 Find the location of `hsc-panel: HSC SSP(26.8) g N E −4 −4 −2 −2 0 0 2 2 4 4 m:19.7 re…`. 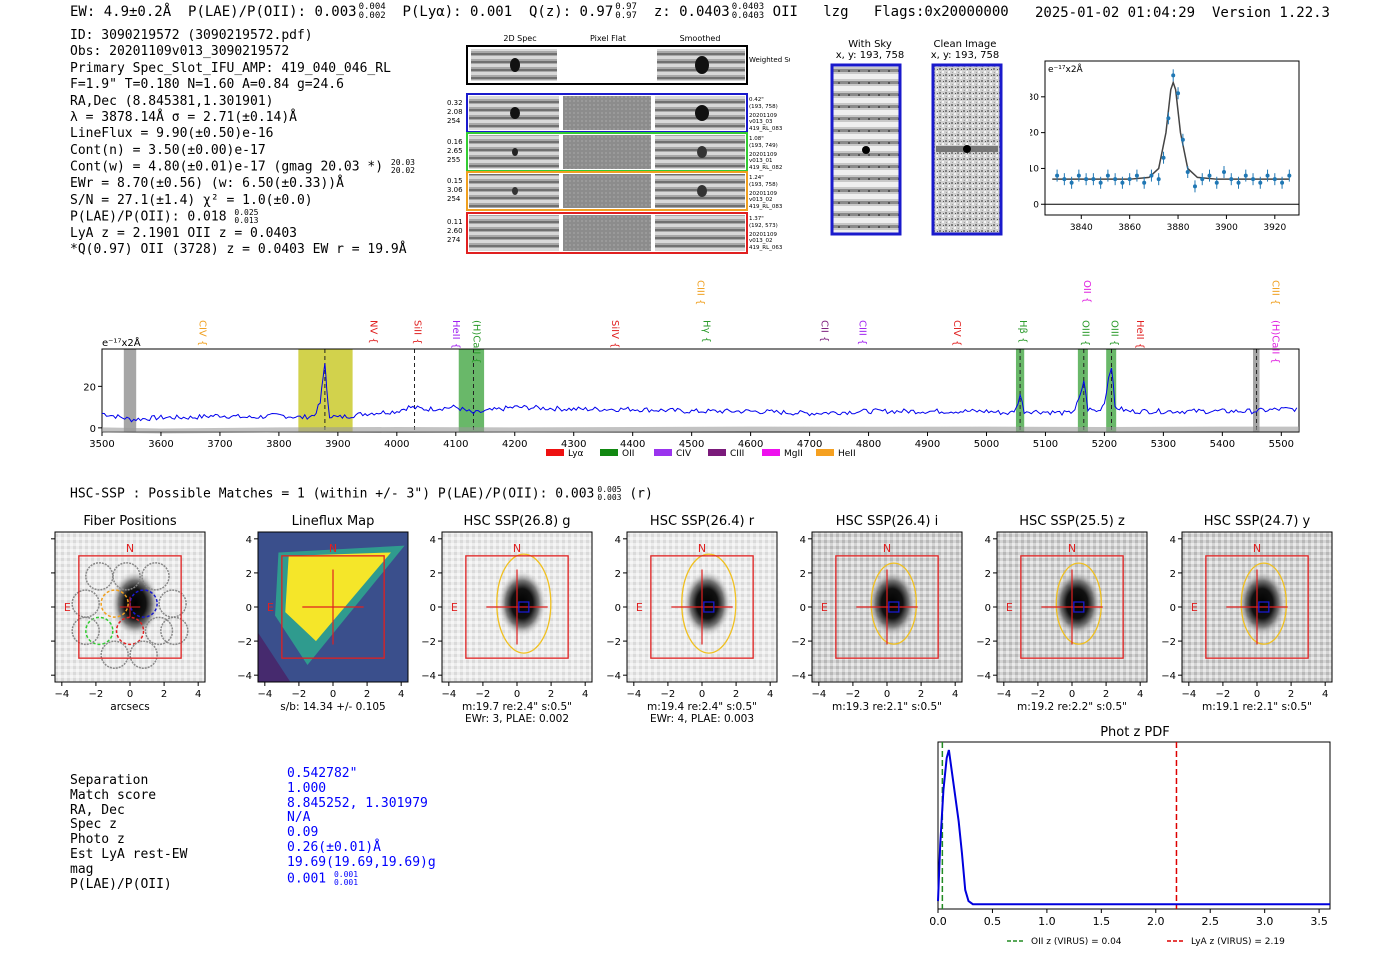

hsc-panel: HSC SSP(26.8) g N E −4 −4 −2 −2 0 0 2 2 4 4 m:19.7 re… is located at coordinates (507, 619).